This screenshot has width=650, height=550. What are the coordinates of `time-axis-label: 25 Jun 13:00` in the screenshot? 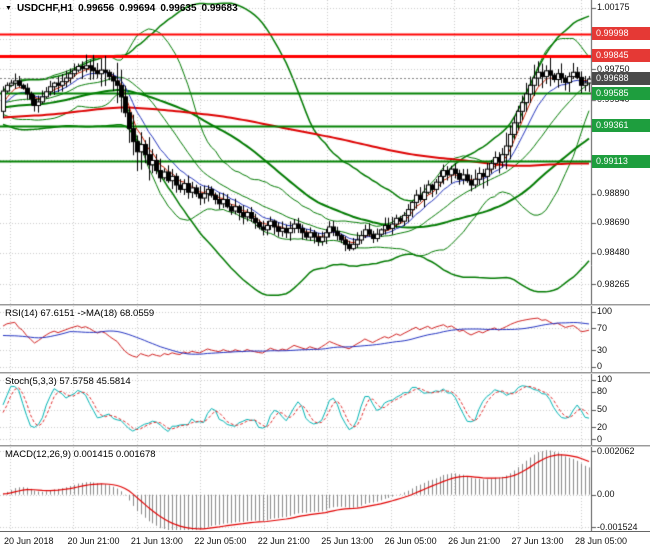 It's located at (347, 541).